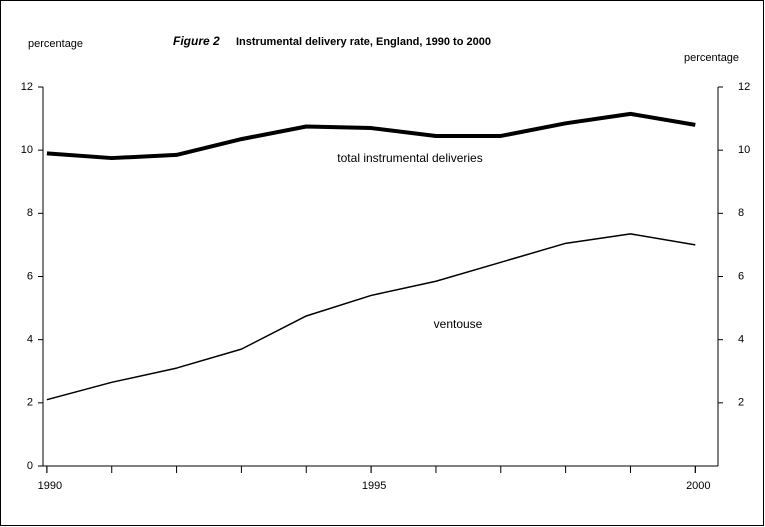  Describe the element at coordinates (30, 213) in the screenshot. I see `y-tick-label: 8` at that location.